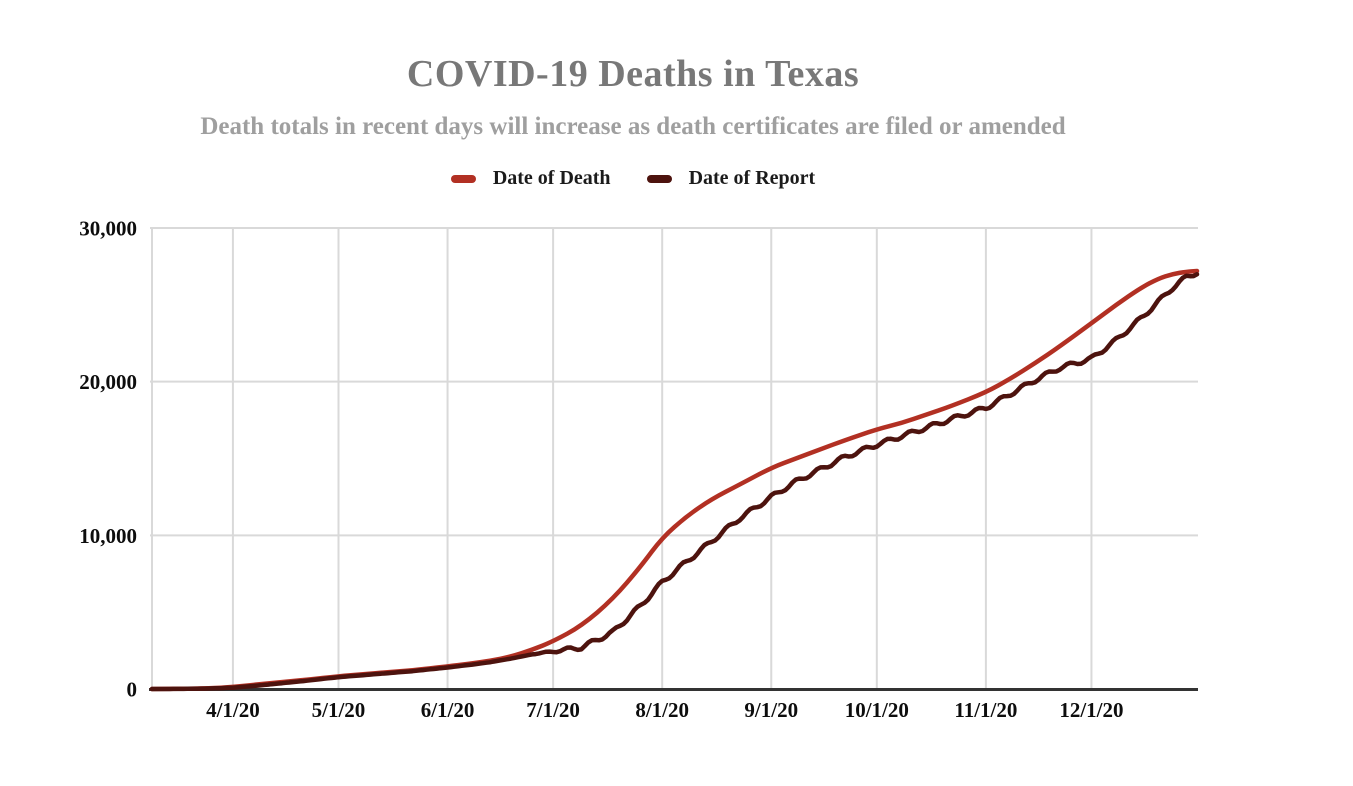  What do you see at coordinates (448, 710) in the screenshot?
I see `x-axis-tick-label: 6/1/20` at bounding box center [448, 710].